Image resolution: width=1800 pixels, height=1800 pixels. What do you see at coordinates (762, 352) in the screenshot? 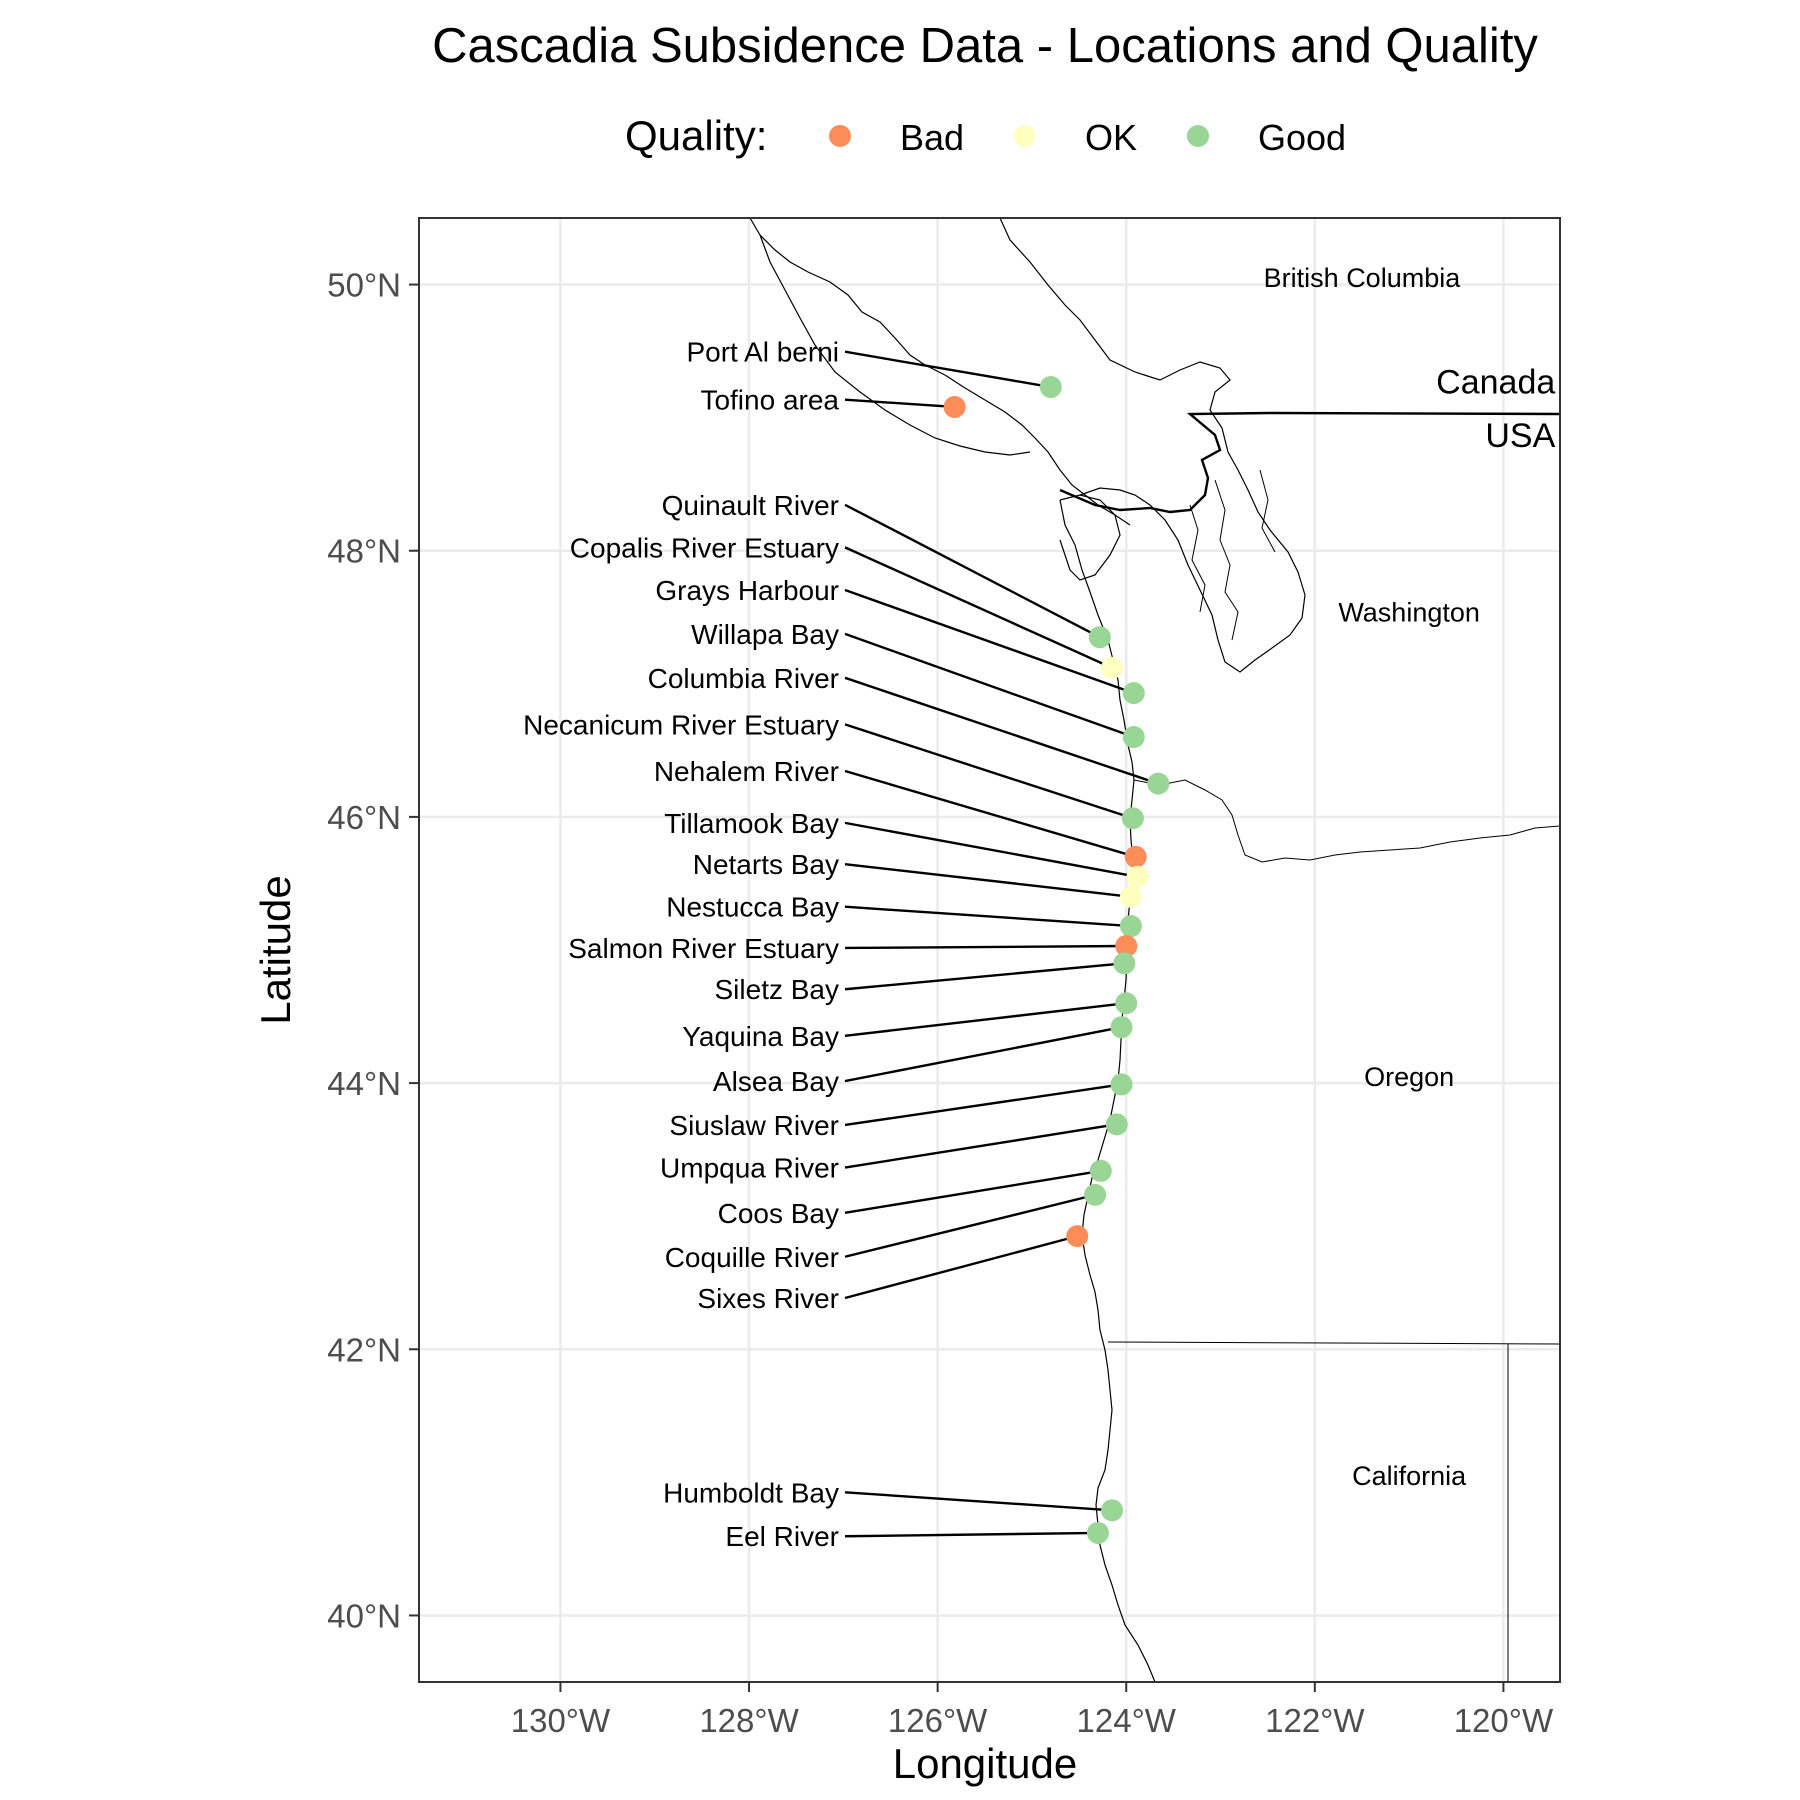
I see `point-label: Port Al berni` at bounding box center [762, 352].